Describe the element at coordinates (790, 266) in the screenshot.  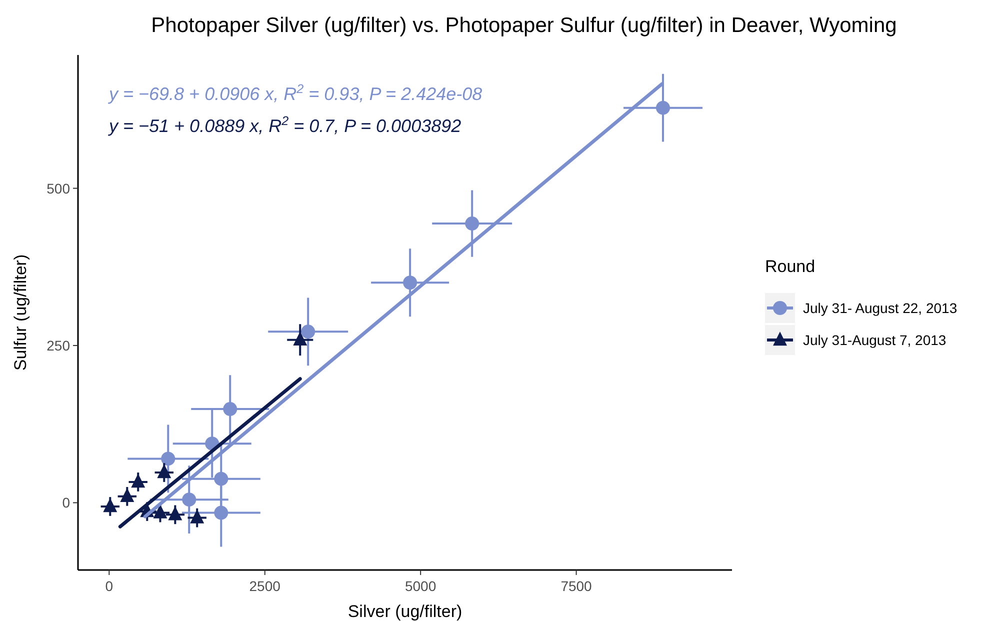
I see `legend-title: Round` at that location.